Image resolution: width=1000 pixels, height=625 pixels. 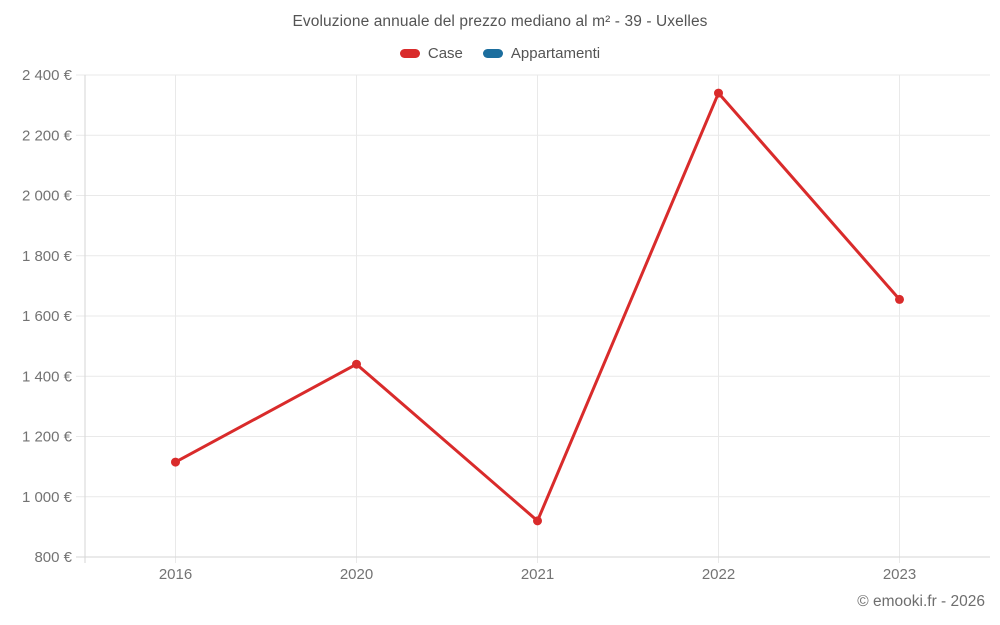 I want to click on y-axis-tick-label: 1 400 €, so click(x=47, y=376).